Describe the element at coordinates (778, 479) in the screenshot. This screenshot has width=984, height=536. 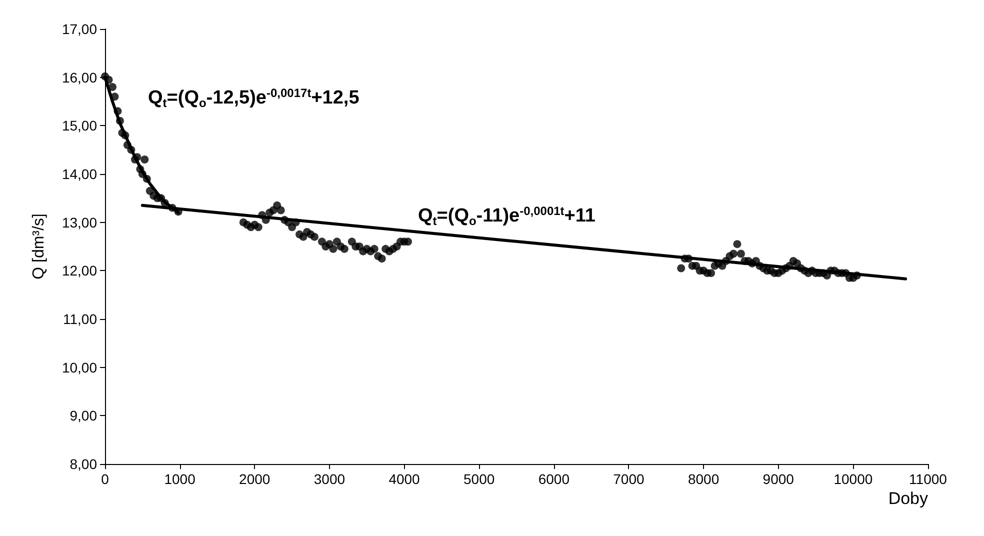
I see `x-tick-label: 9000` at that location.